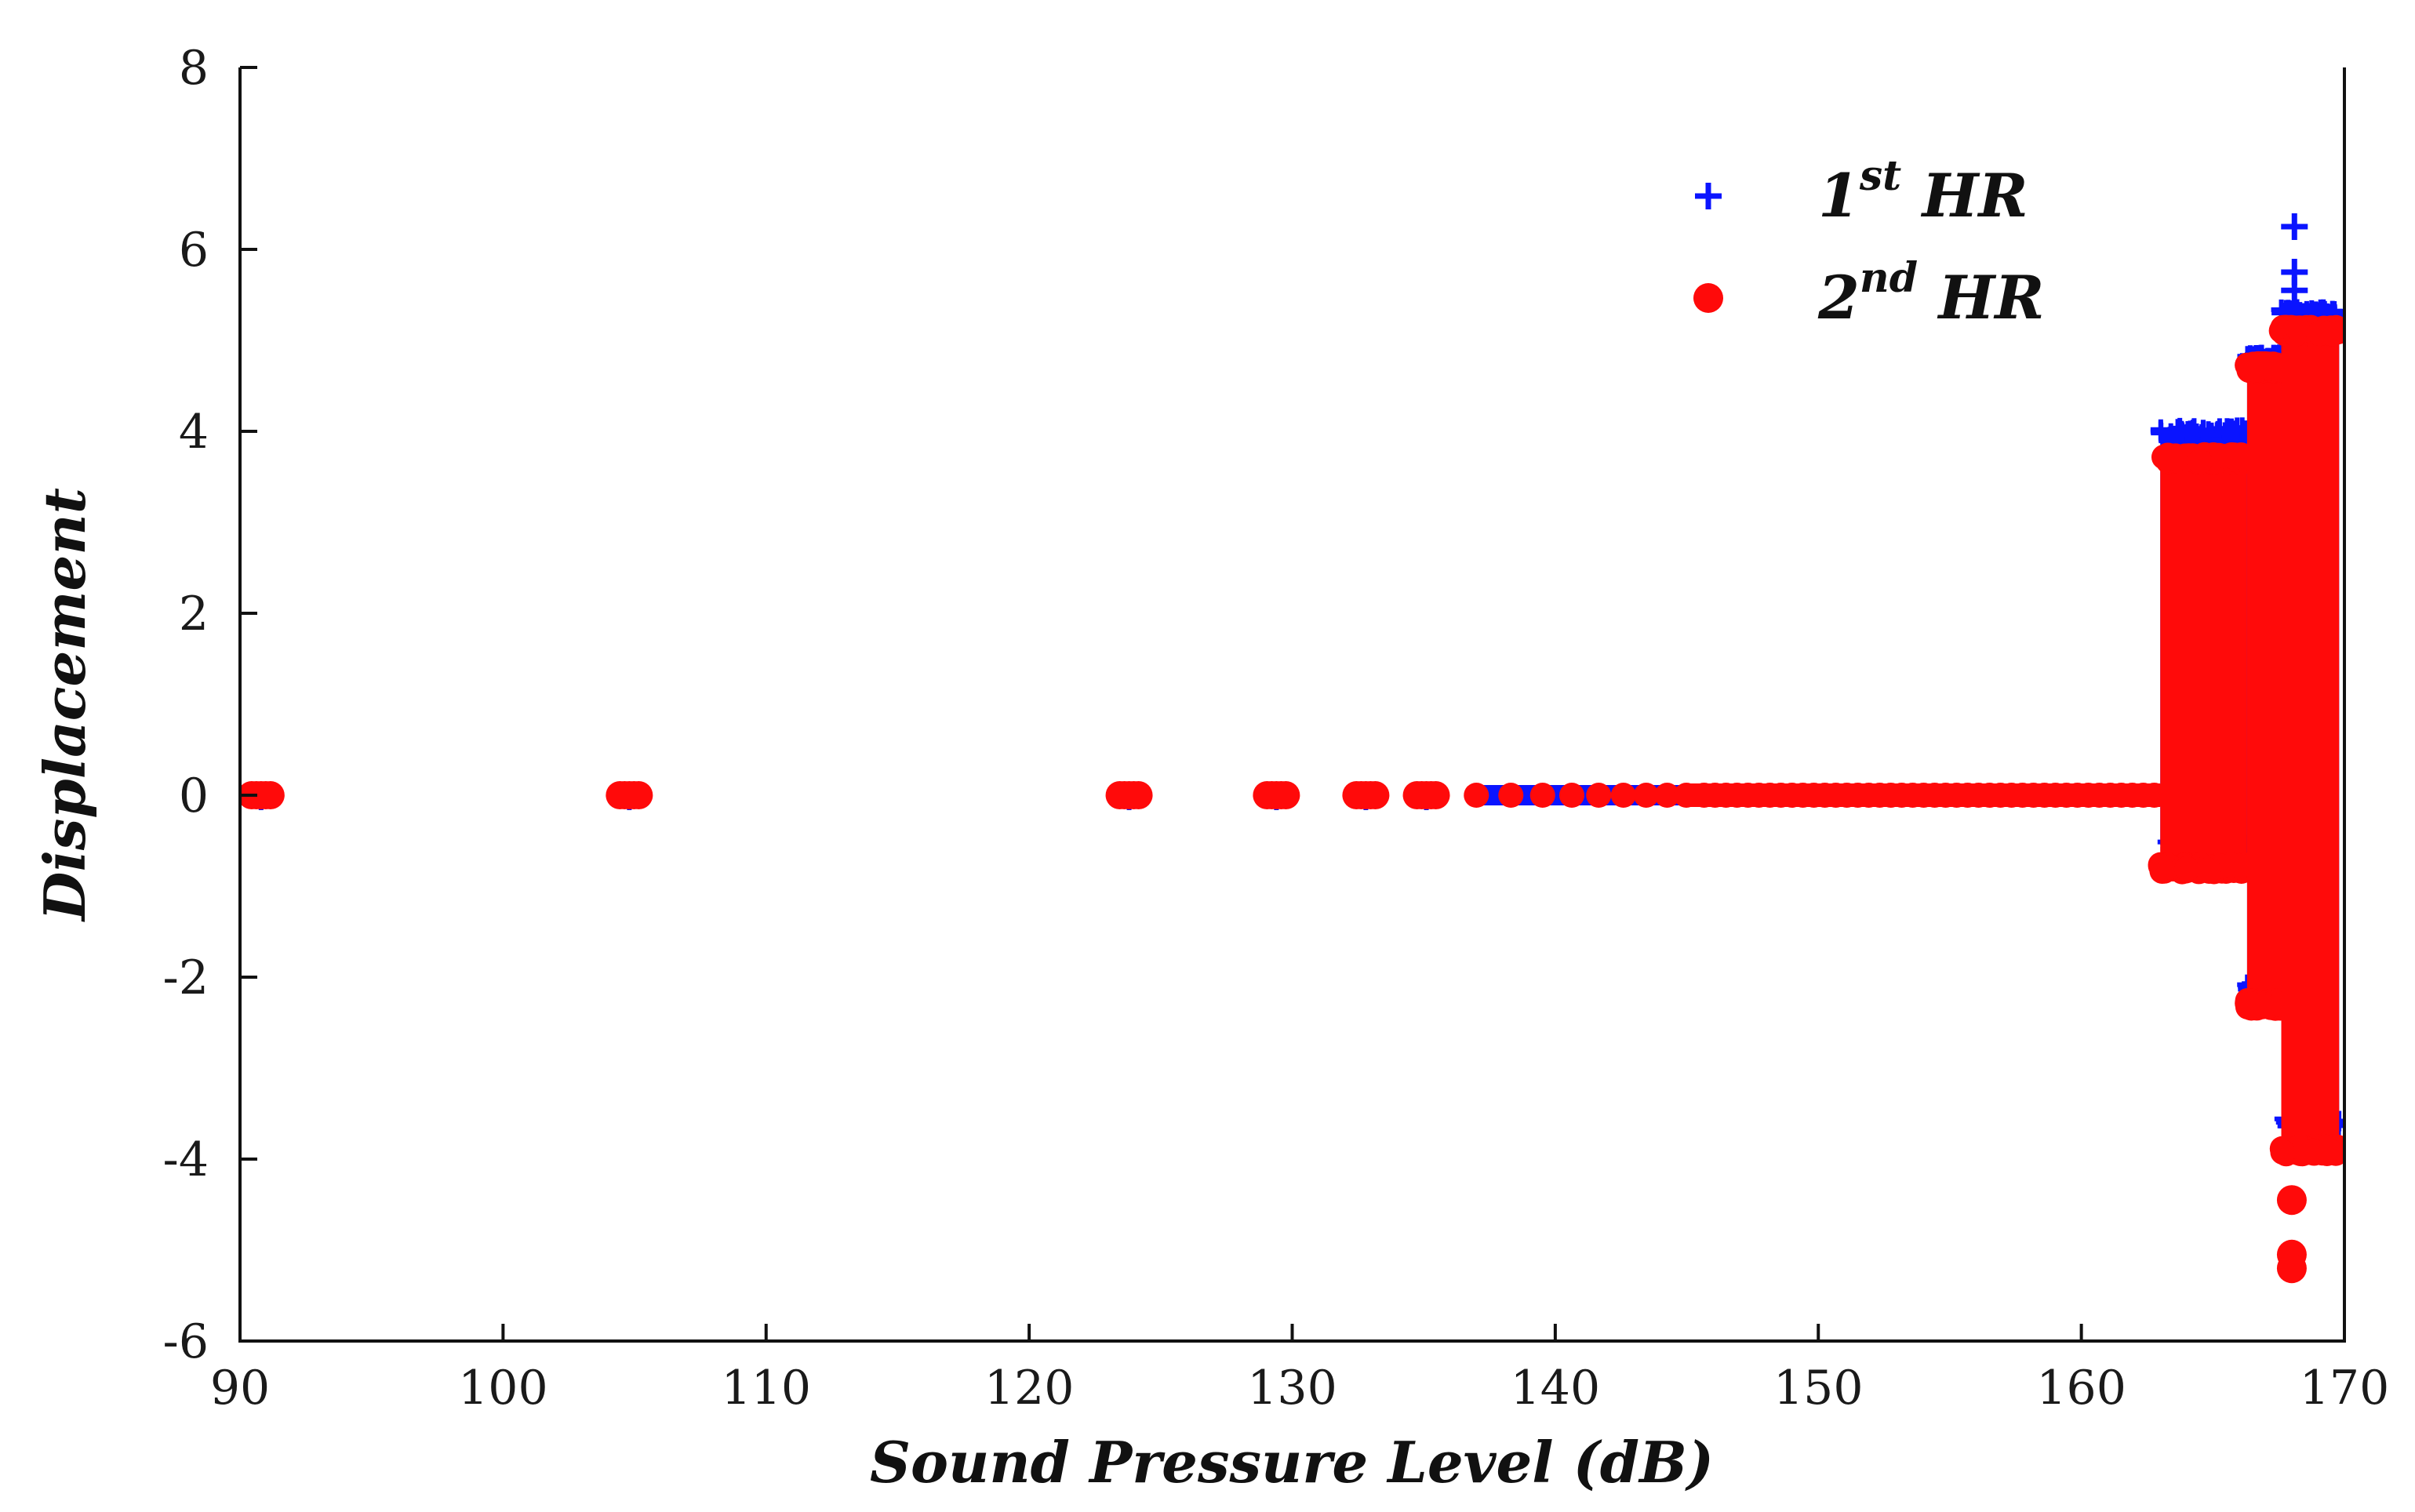 The height and width of the screenshot is (1512, 2415). I want to click on y-tick-label: -2, so click(186, 977).